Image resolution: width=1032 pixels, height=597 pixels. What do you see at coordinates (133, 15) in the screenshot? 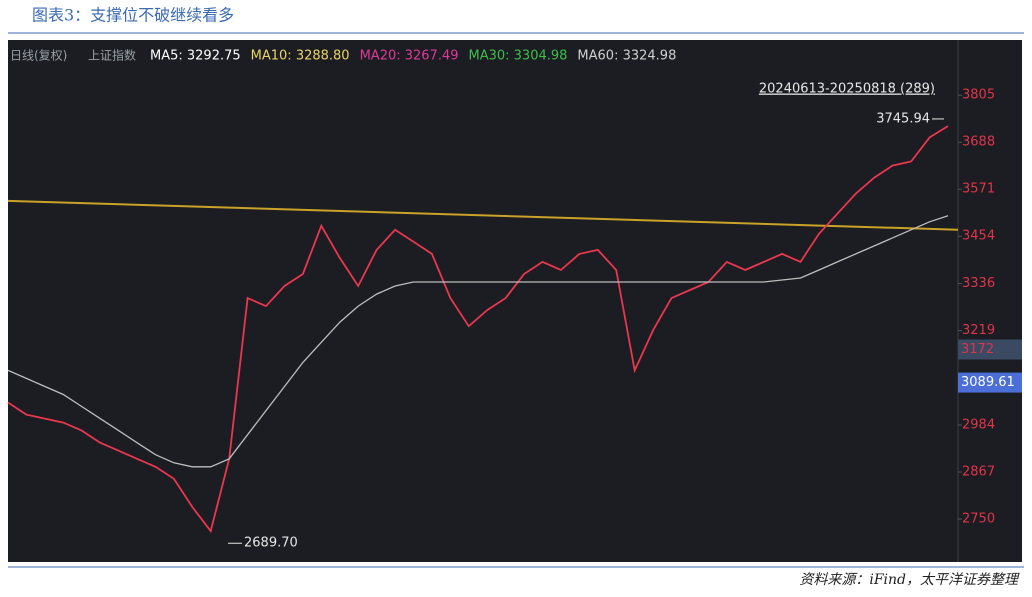
I see `figure-title: 图表3：支撑位不破继续看多` at bounding box center [133, 15].